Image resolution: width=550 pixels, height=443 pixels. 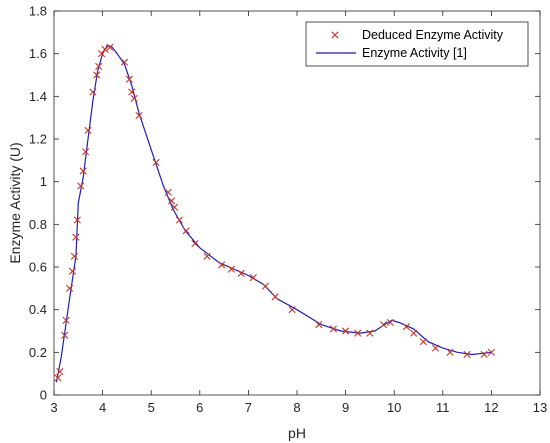 I want to click on x-tick-label: 11, so click(x=443, y=407).